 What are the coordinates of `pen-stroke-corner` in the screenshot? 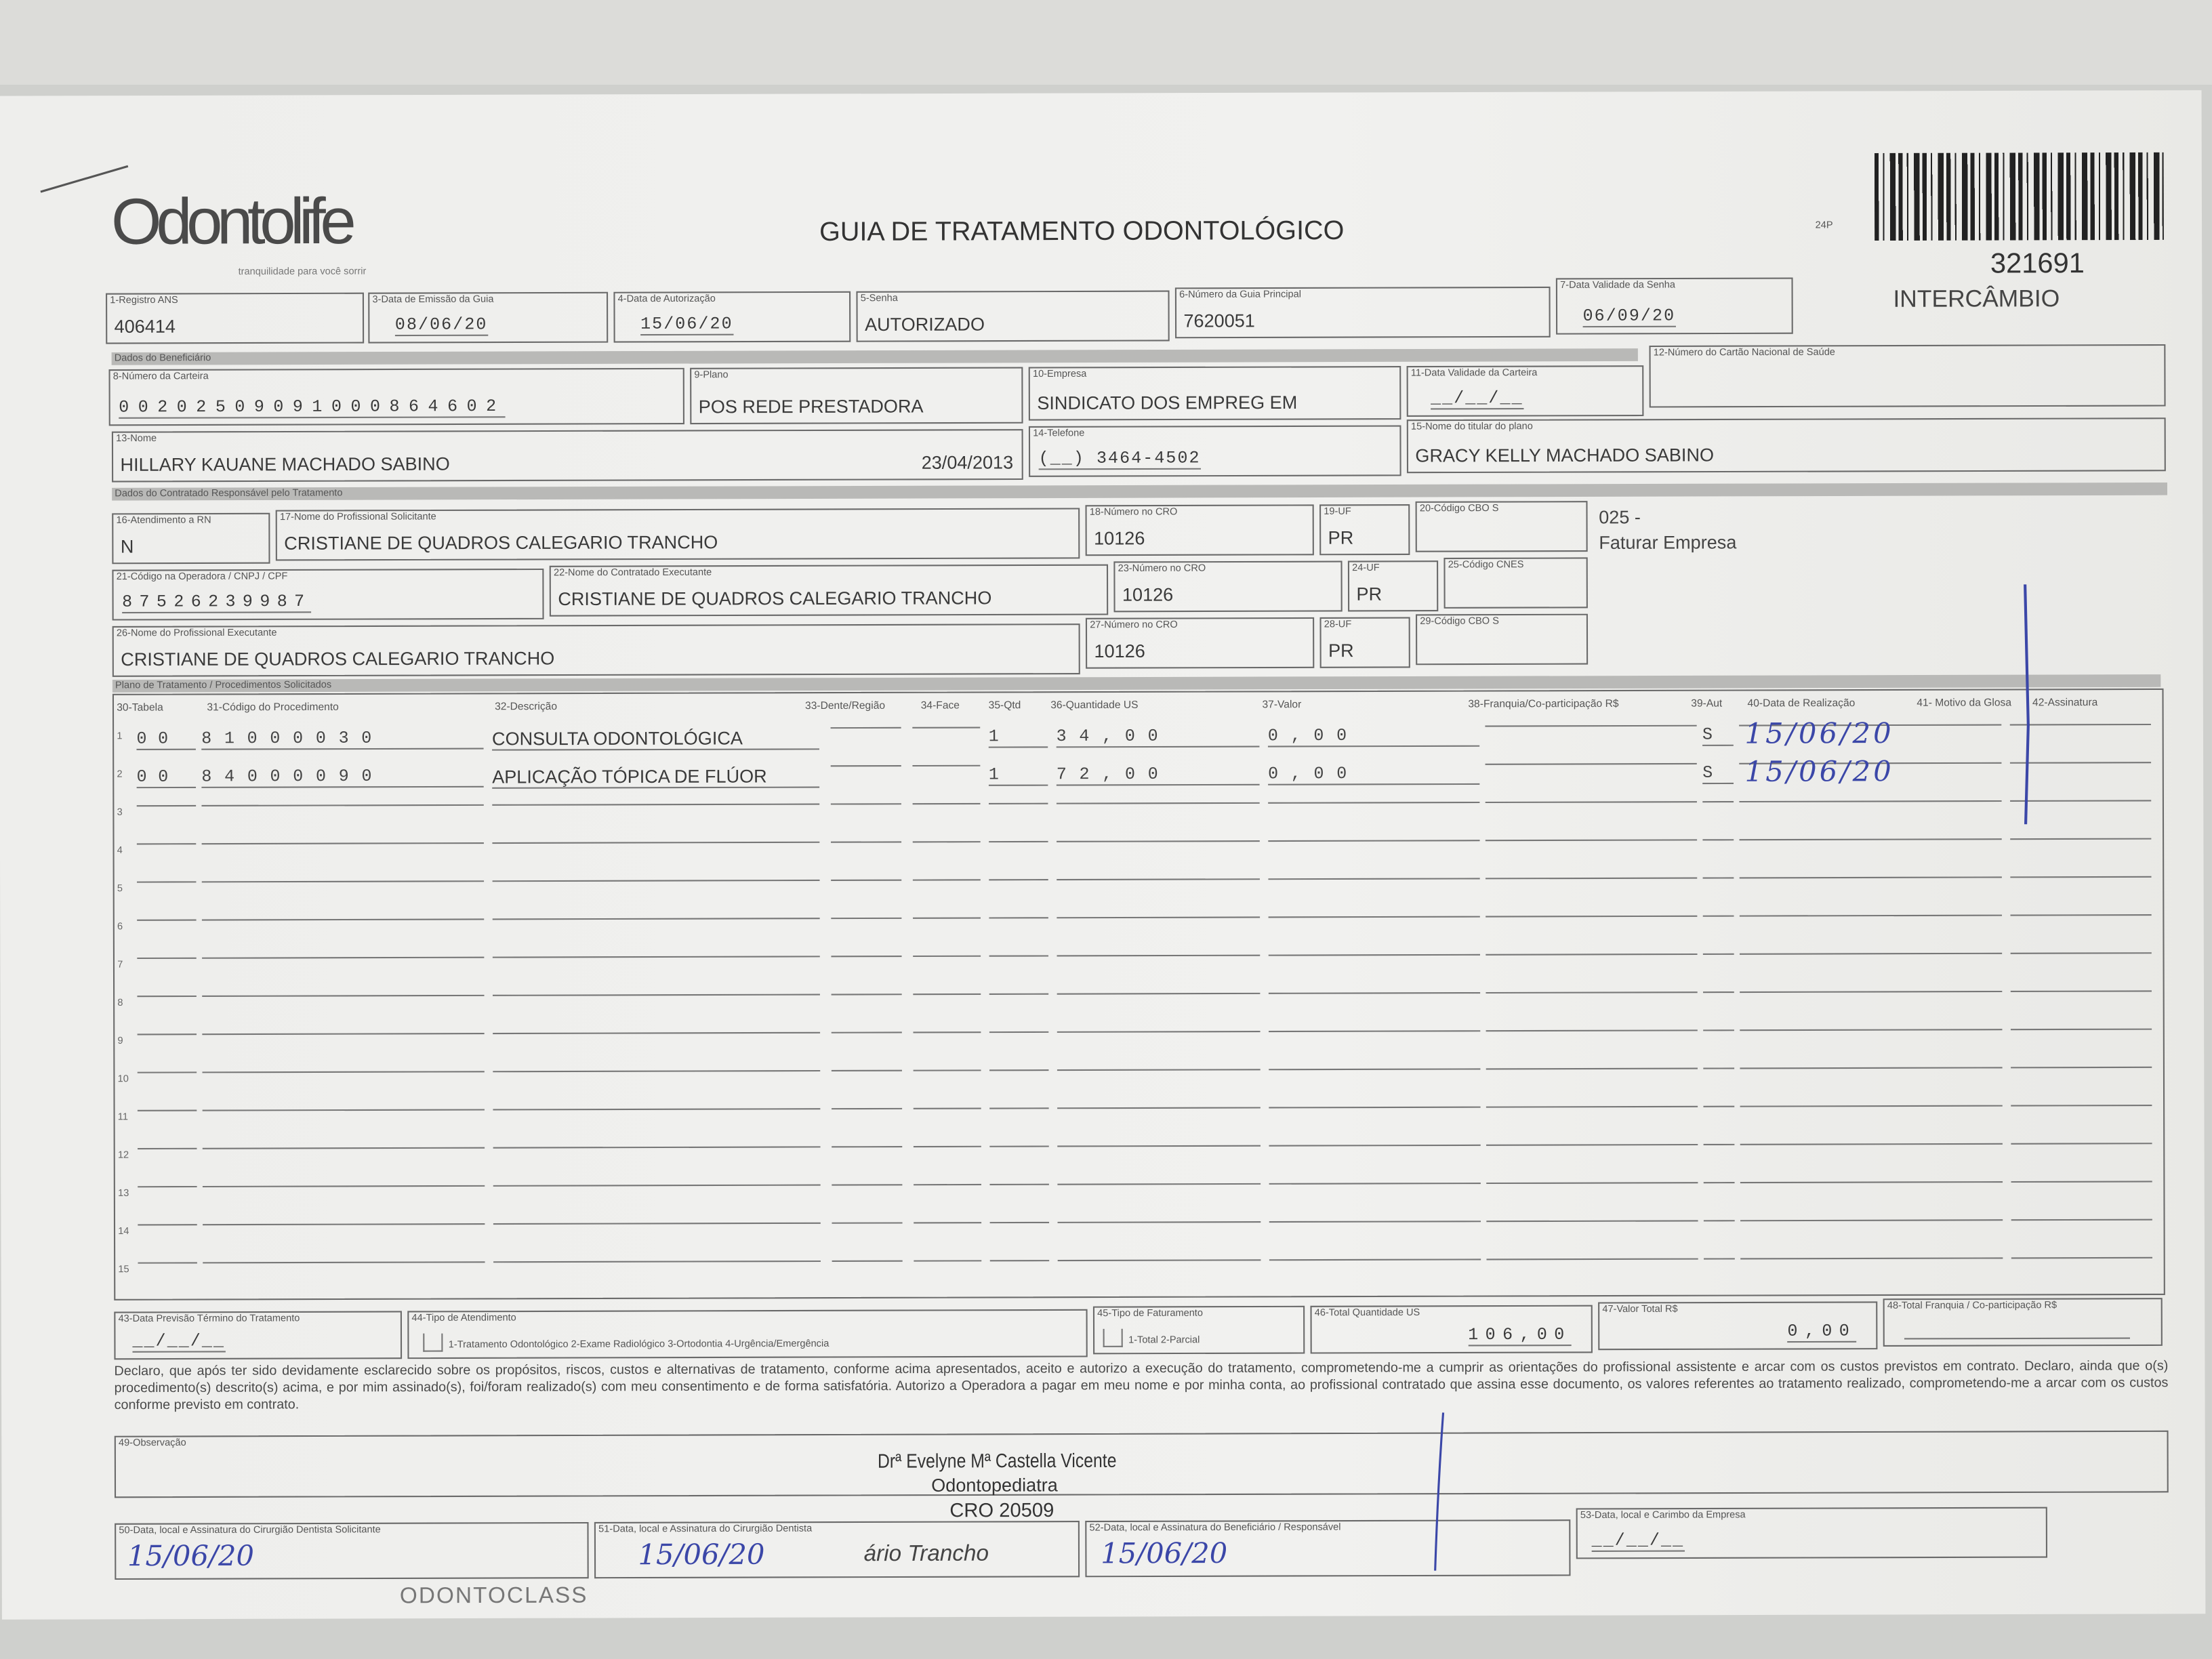 It's located at (84, 179).